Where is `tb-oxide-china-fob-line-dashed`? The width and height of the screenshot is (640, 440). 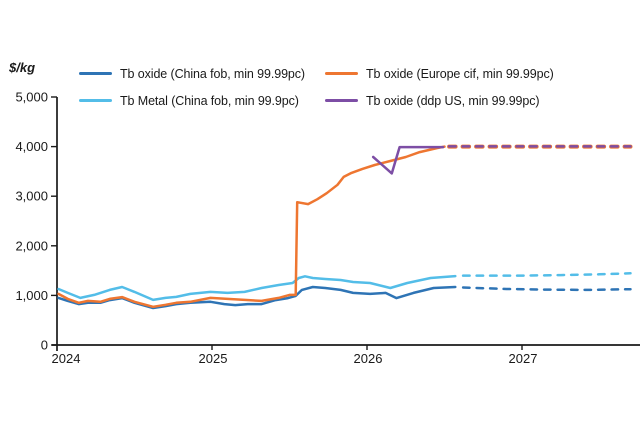 tb-oxide-china-fob-line-dashed is located at coordinates (546, 289).